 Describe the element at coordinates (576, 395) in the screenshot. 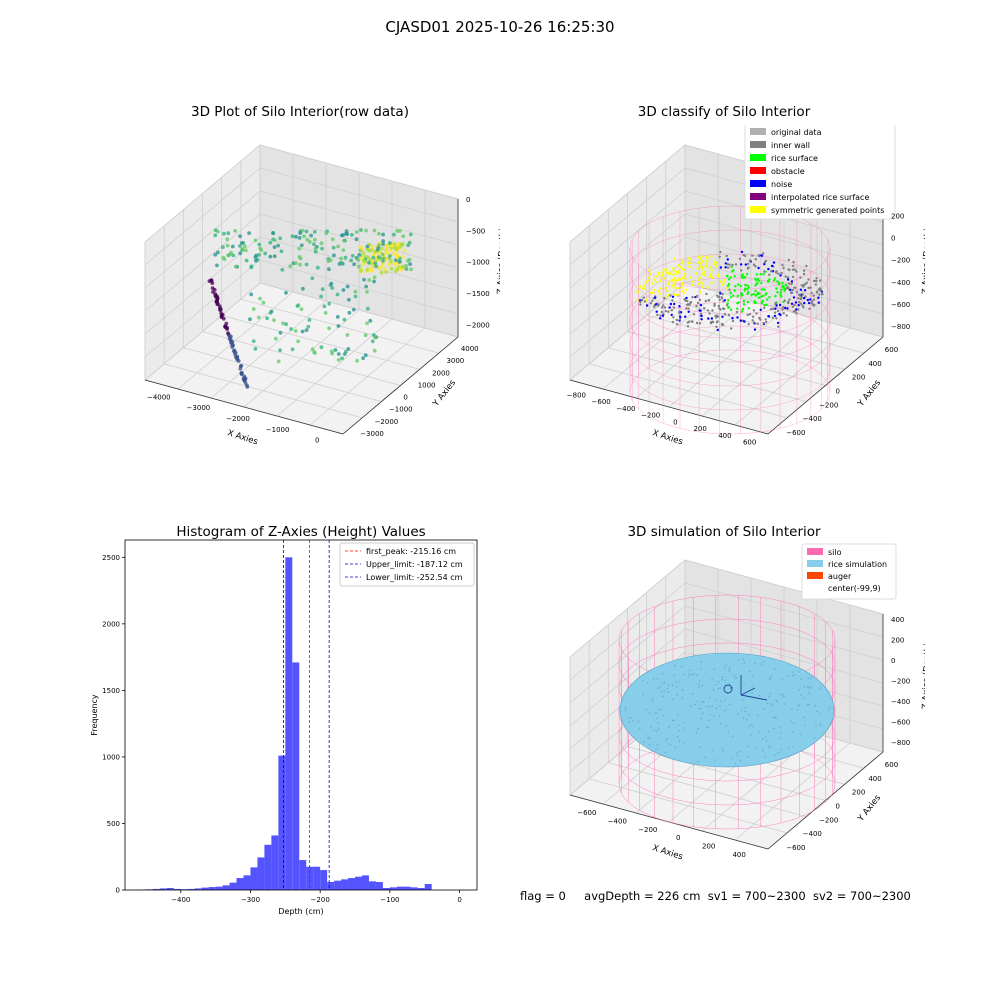

I see `x-tick-label: −800` at that location.